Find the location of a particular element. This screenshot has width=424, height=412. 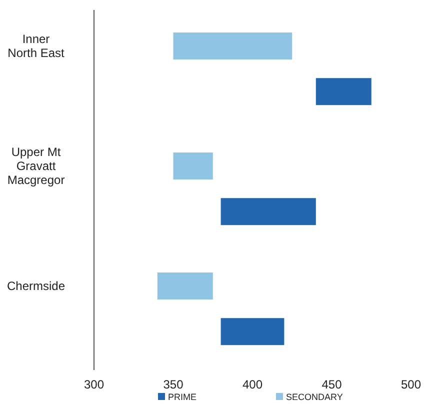

x-tick-label: 500 is located at coordinates (411, 385).